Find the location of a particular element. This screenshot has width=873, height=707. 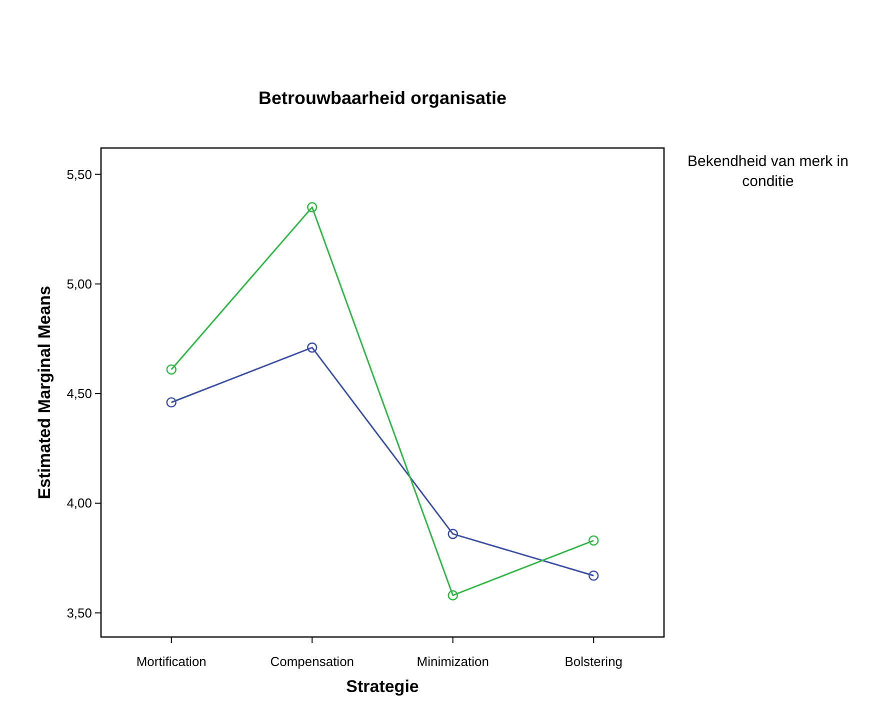

x-tick-label: Bolstering is located at coordinates (593, 661).